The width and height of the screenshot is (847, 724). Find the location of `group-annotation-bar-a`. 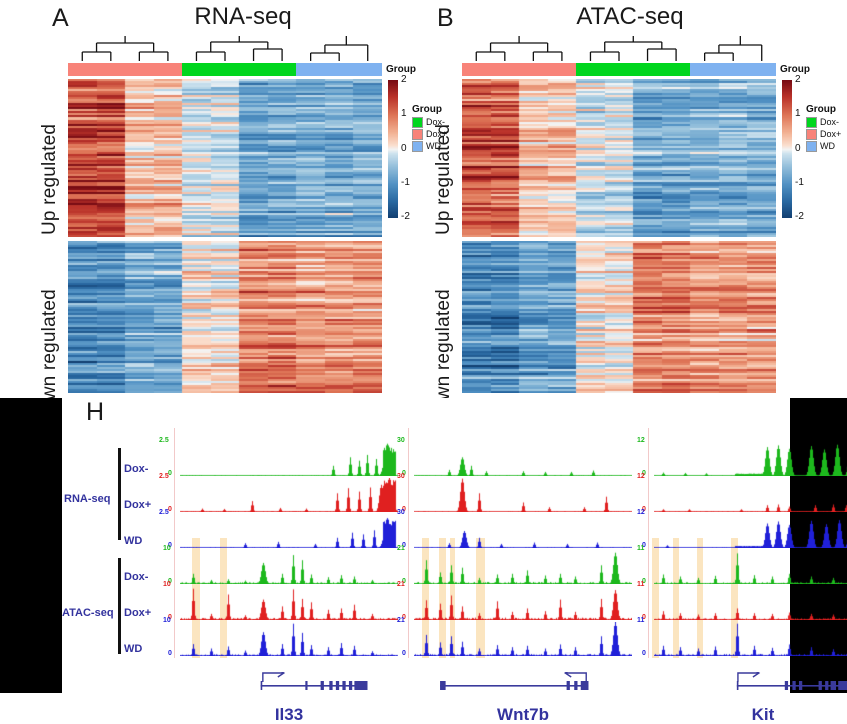

group-annotation-bar-a is located at coordinates (225, 69).